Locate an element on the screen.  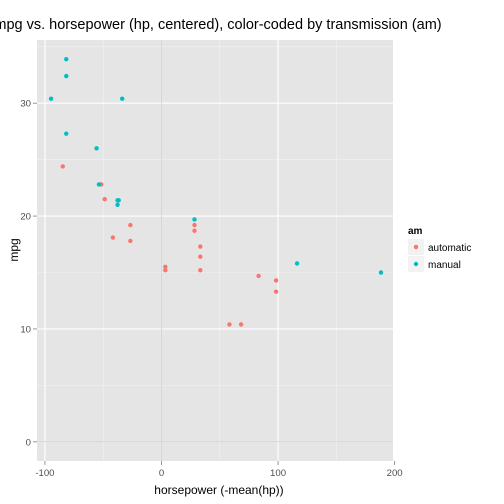
x-tick-label: -100 is located at coordinates (44, 473).